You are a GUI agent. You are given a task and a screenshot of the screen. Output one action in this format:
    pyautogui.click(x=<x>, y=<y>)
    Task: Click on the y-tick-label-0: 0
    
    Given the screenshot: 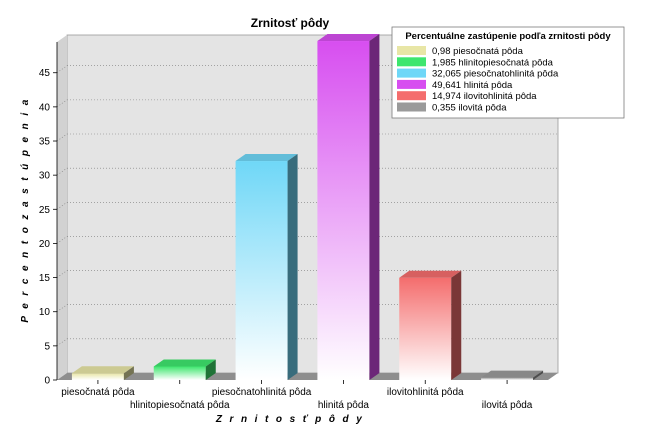 What is the action you would take?
    pyautogui.click(x=47, y=381)
    